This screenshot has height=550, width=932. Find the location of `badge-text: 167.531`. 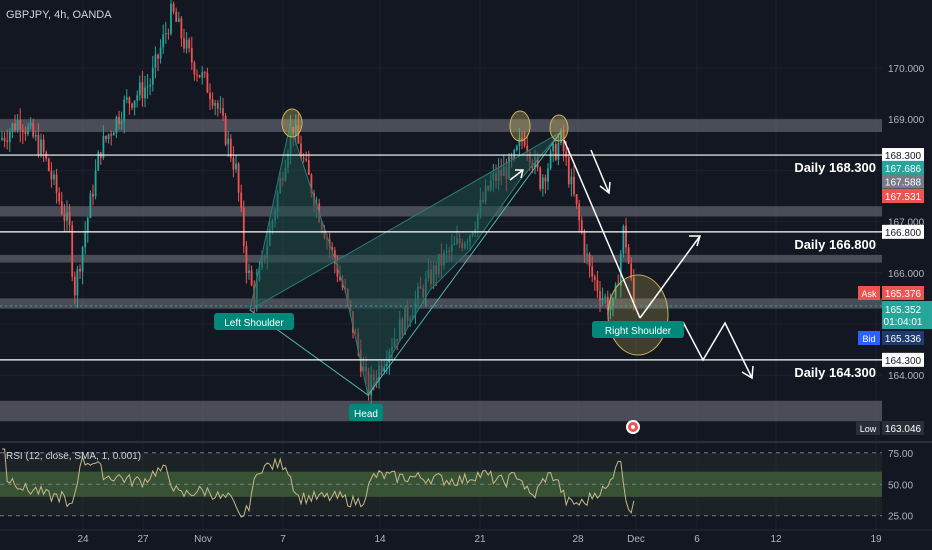

badge-text: 167.531 is located at coordinates (903, 197).